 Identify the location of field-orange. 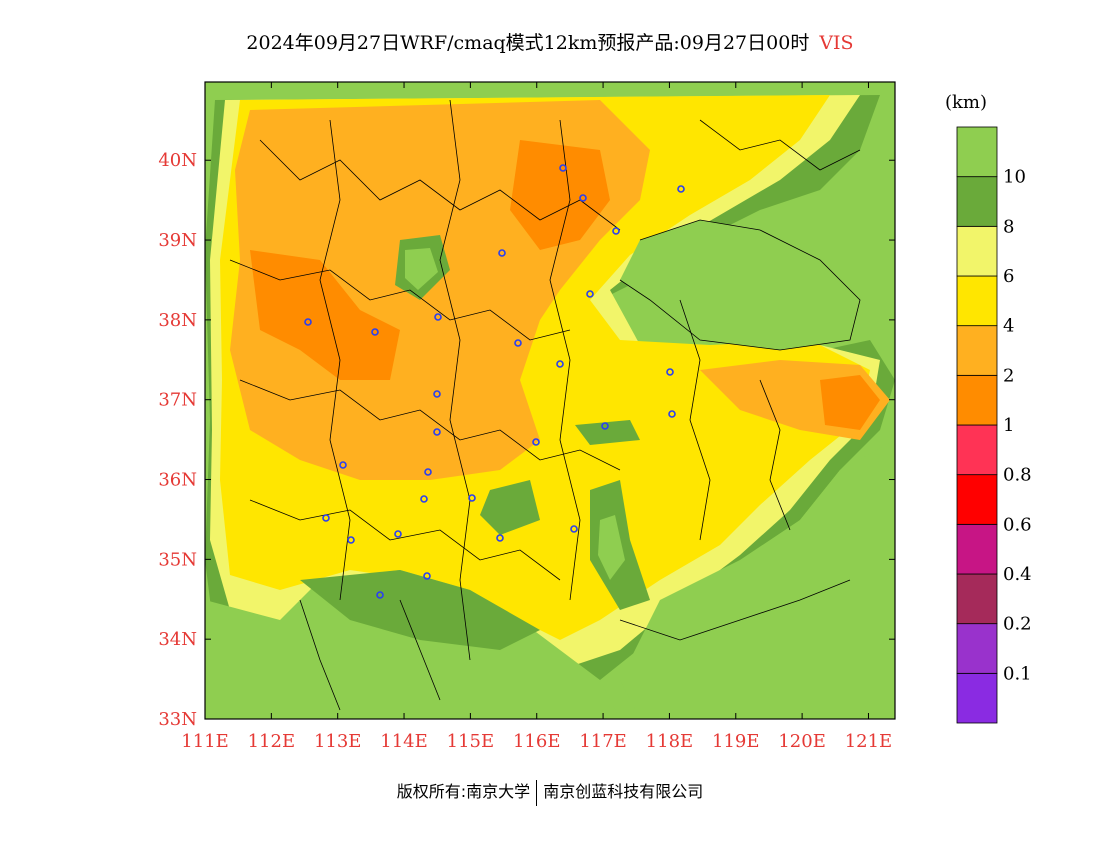
(560, 195).